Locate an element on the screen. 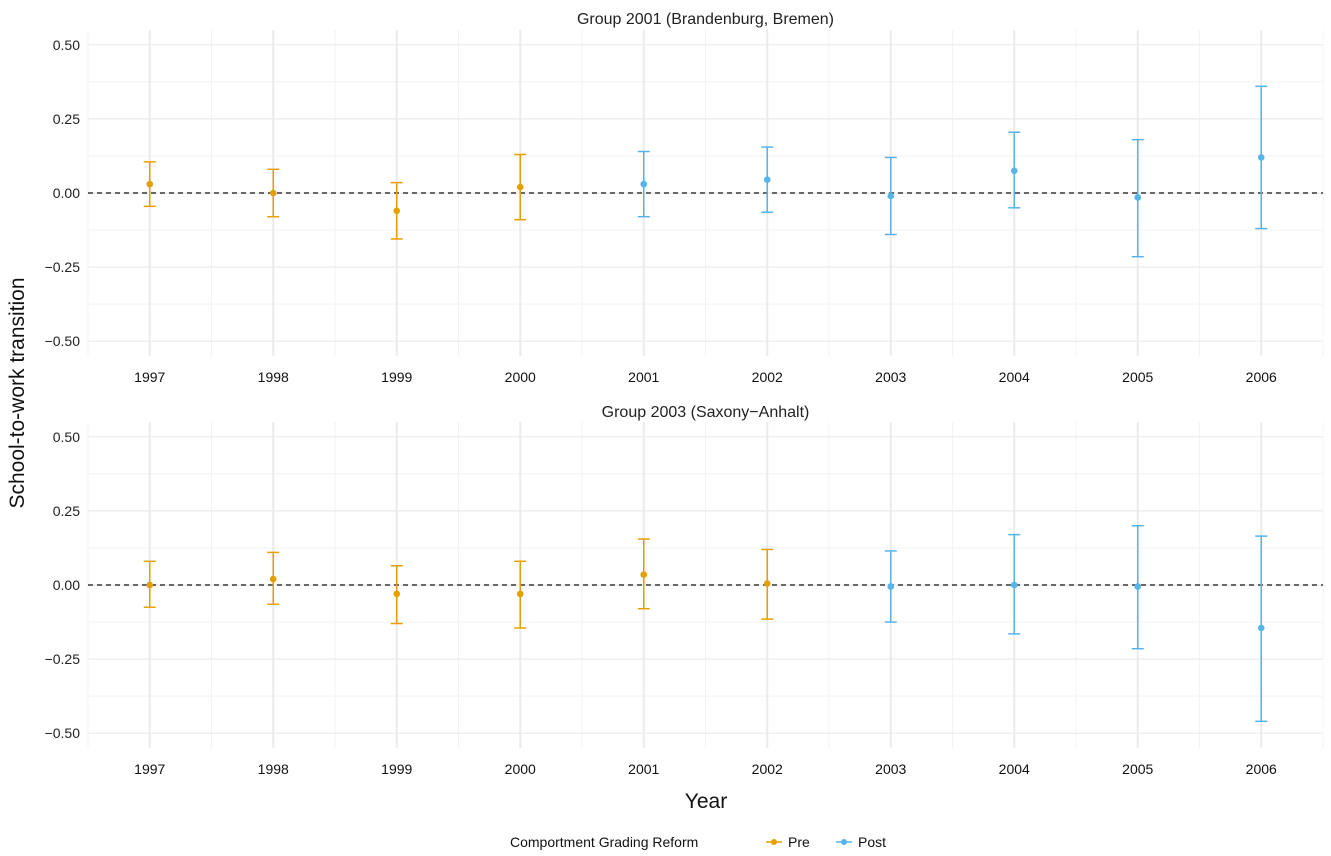 Image resolution: width=1331 pixels, height=856 pixels. legend-title: Comportment Grading Reform is located at coordinates (604, 842).